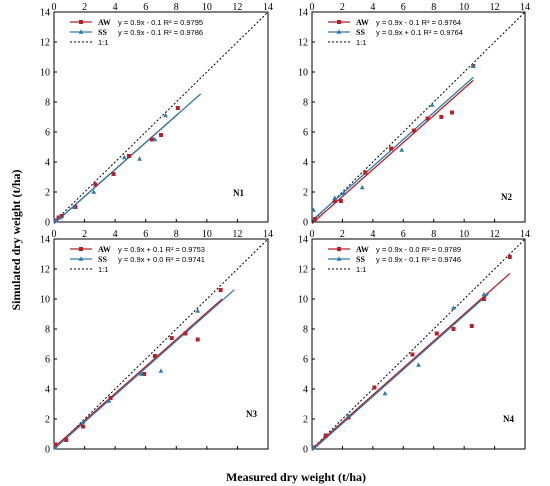 The height and width of the screenshot is (486, 550). What do you see at coordinates (238, 193) in the screenshot?
I see `panel-label: N1` at bounding box center [238, 193].